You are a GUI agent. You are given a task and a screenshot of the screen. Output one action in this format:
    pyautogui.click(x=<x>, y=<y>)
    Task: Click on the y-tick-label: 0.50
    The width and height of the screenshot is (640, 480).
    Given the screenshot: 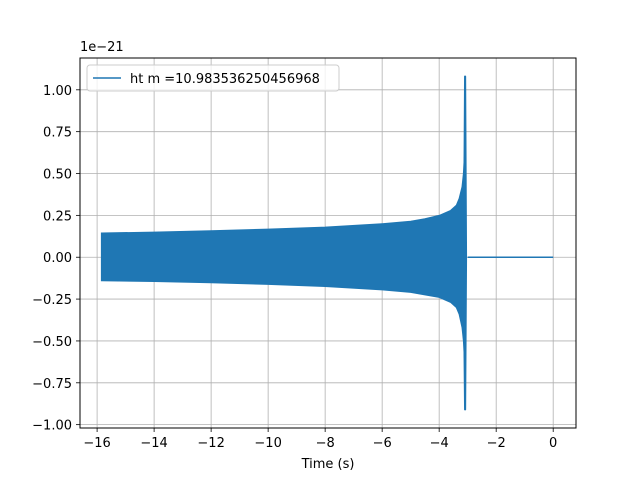 What is the action you would take?
    pyautogui.click(x=57, y=175)
    